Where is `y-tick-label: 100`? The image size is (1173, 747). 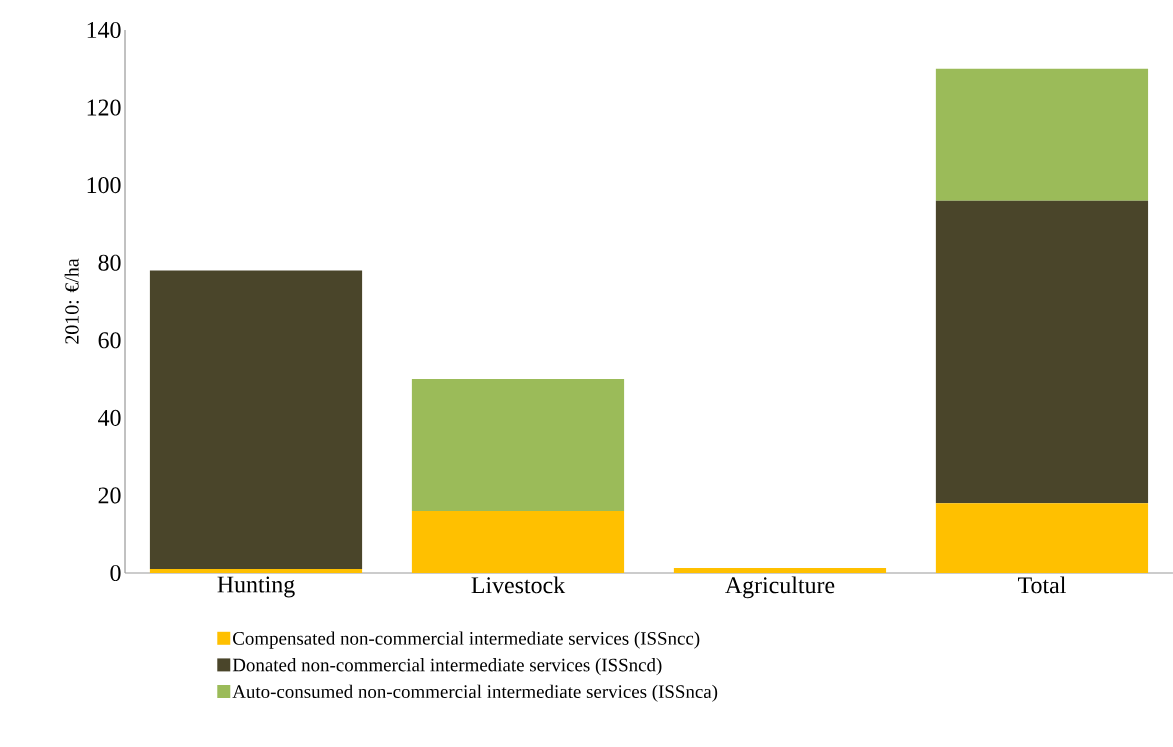 y-tick-label: 100 is located at coordinates (104, 185).